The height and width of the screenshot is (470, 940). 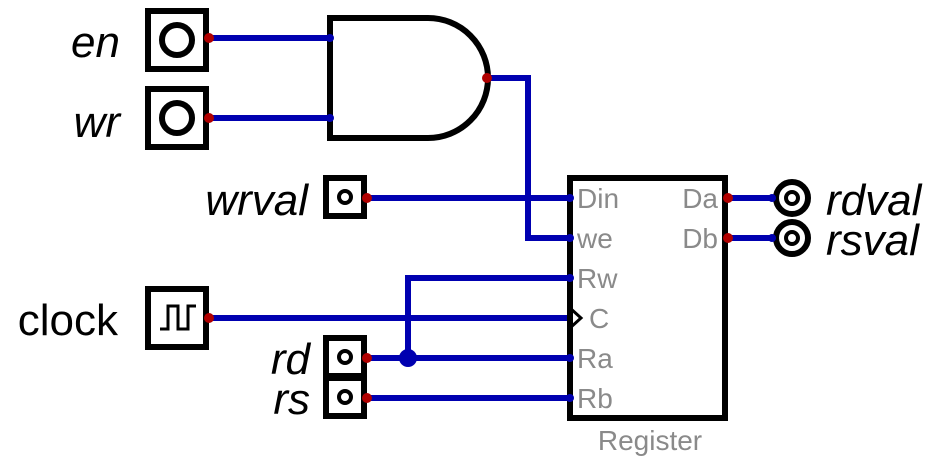 I want to click on and-gate-icon, so click(x=409, y=78).